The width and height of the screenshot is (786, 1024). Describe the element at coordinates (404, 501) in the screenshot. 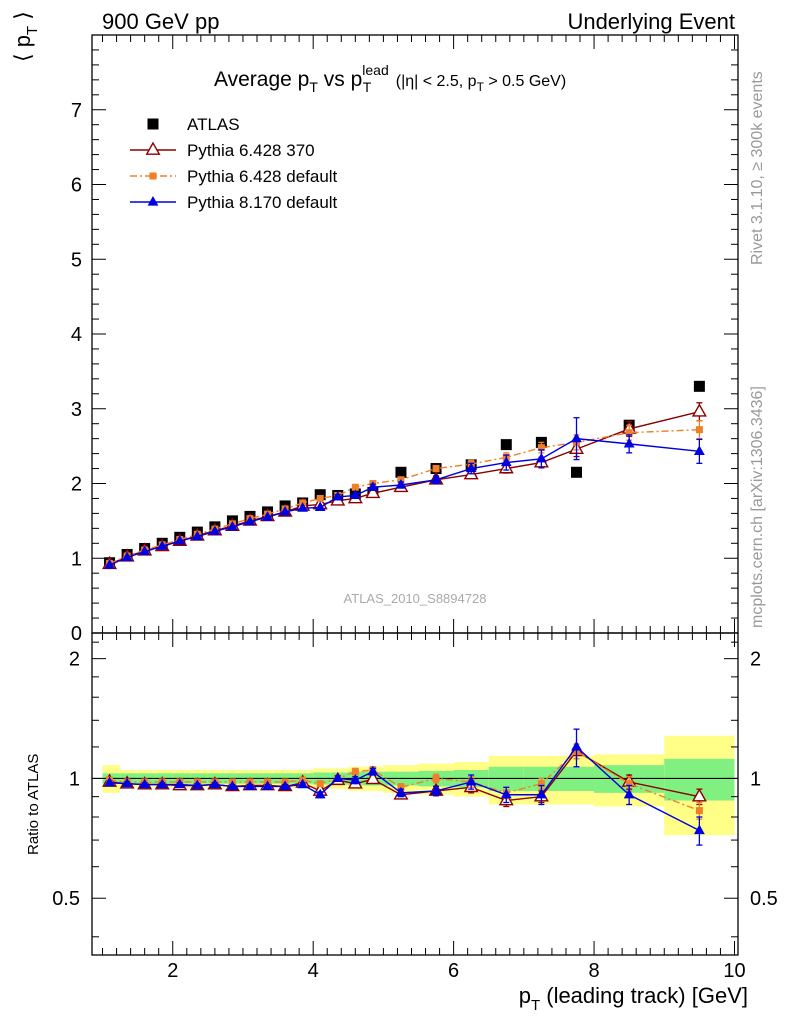

I see `series-line` at that location.